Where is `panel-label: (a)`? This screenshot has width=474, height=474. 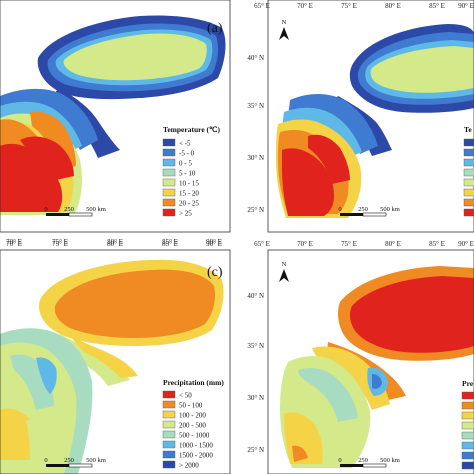 panel-label: (a) is located at coordinates (215, 28).